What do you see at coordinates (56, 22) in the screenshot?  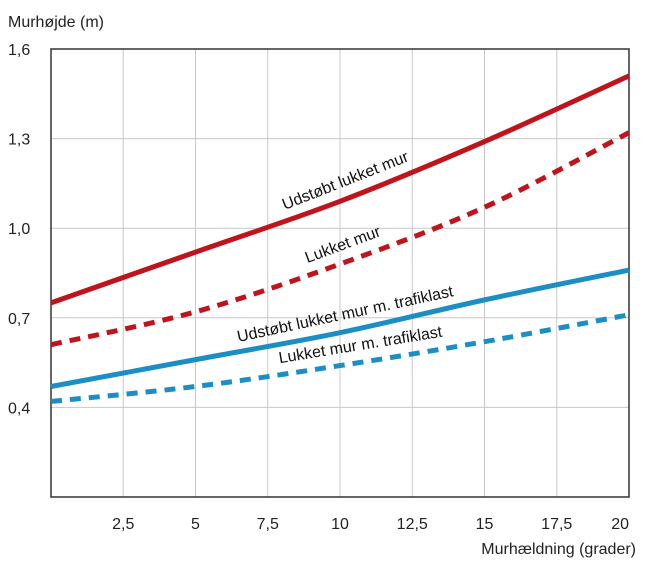 I see `y-axis-label: Murhøjde (m)` at bounding box center [56, 22].